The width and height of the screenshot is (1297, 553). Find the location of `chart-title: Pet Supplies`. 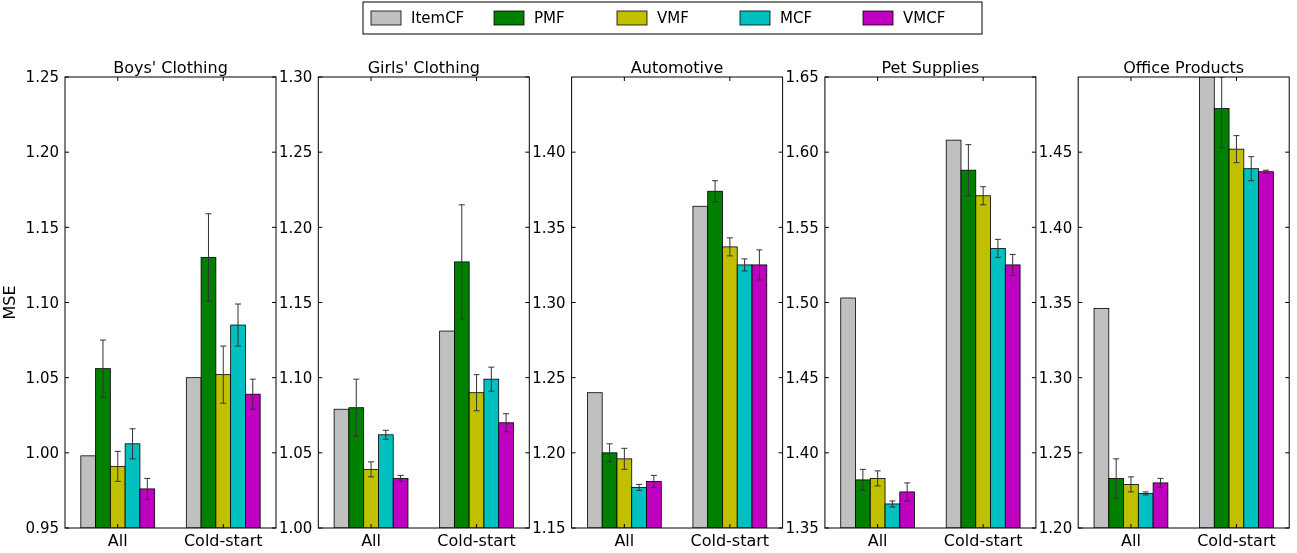

chart-title: Pet Supplies is located at coordinates (930, 67).